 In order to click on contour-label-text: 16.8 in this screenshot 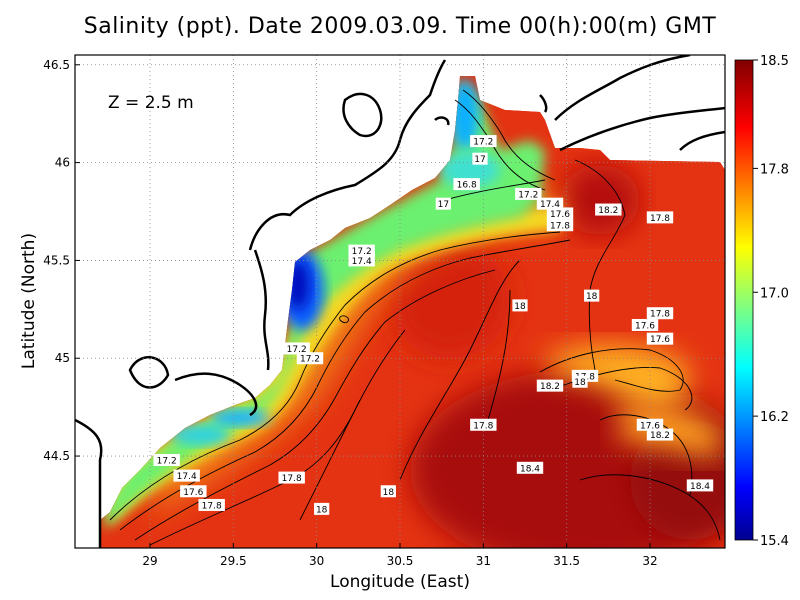, I will do `click(467, 186)`.